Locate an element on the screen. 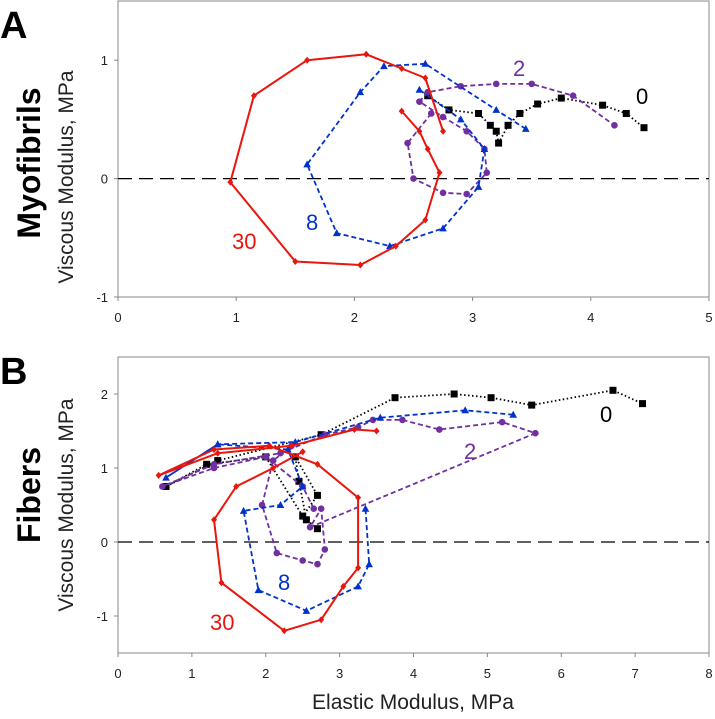  panel-b-y-tick-label: 1 is located at coordinates (104, 468).